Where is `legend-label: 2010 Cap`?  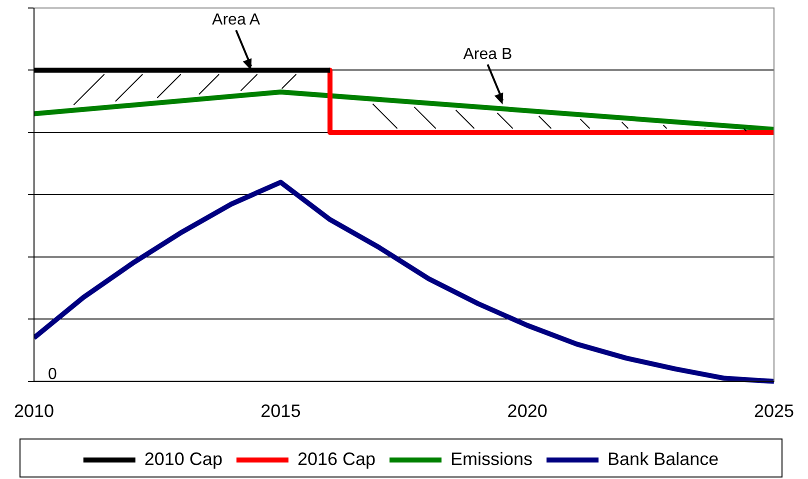 legend-label: 2010 Cap is located at coordinates (183, 458).